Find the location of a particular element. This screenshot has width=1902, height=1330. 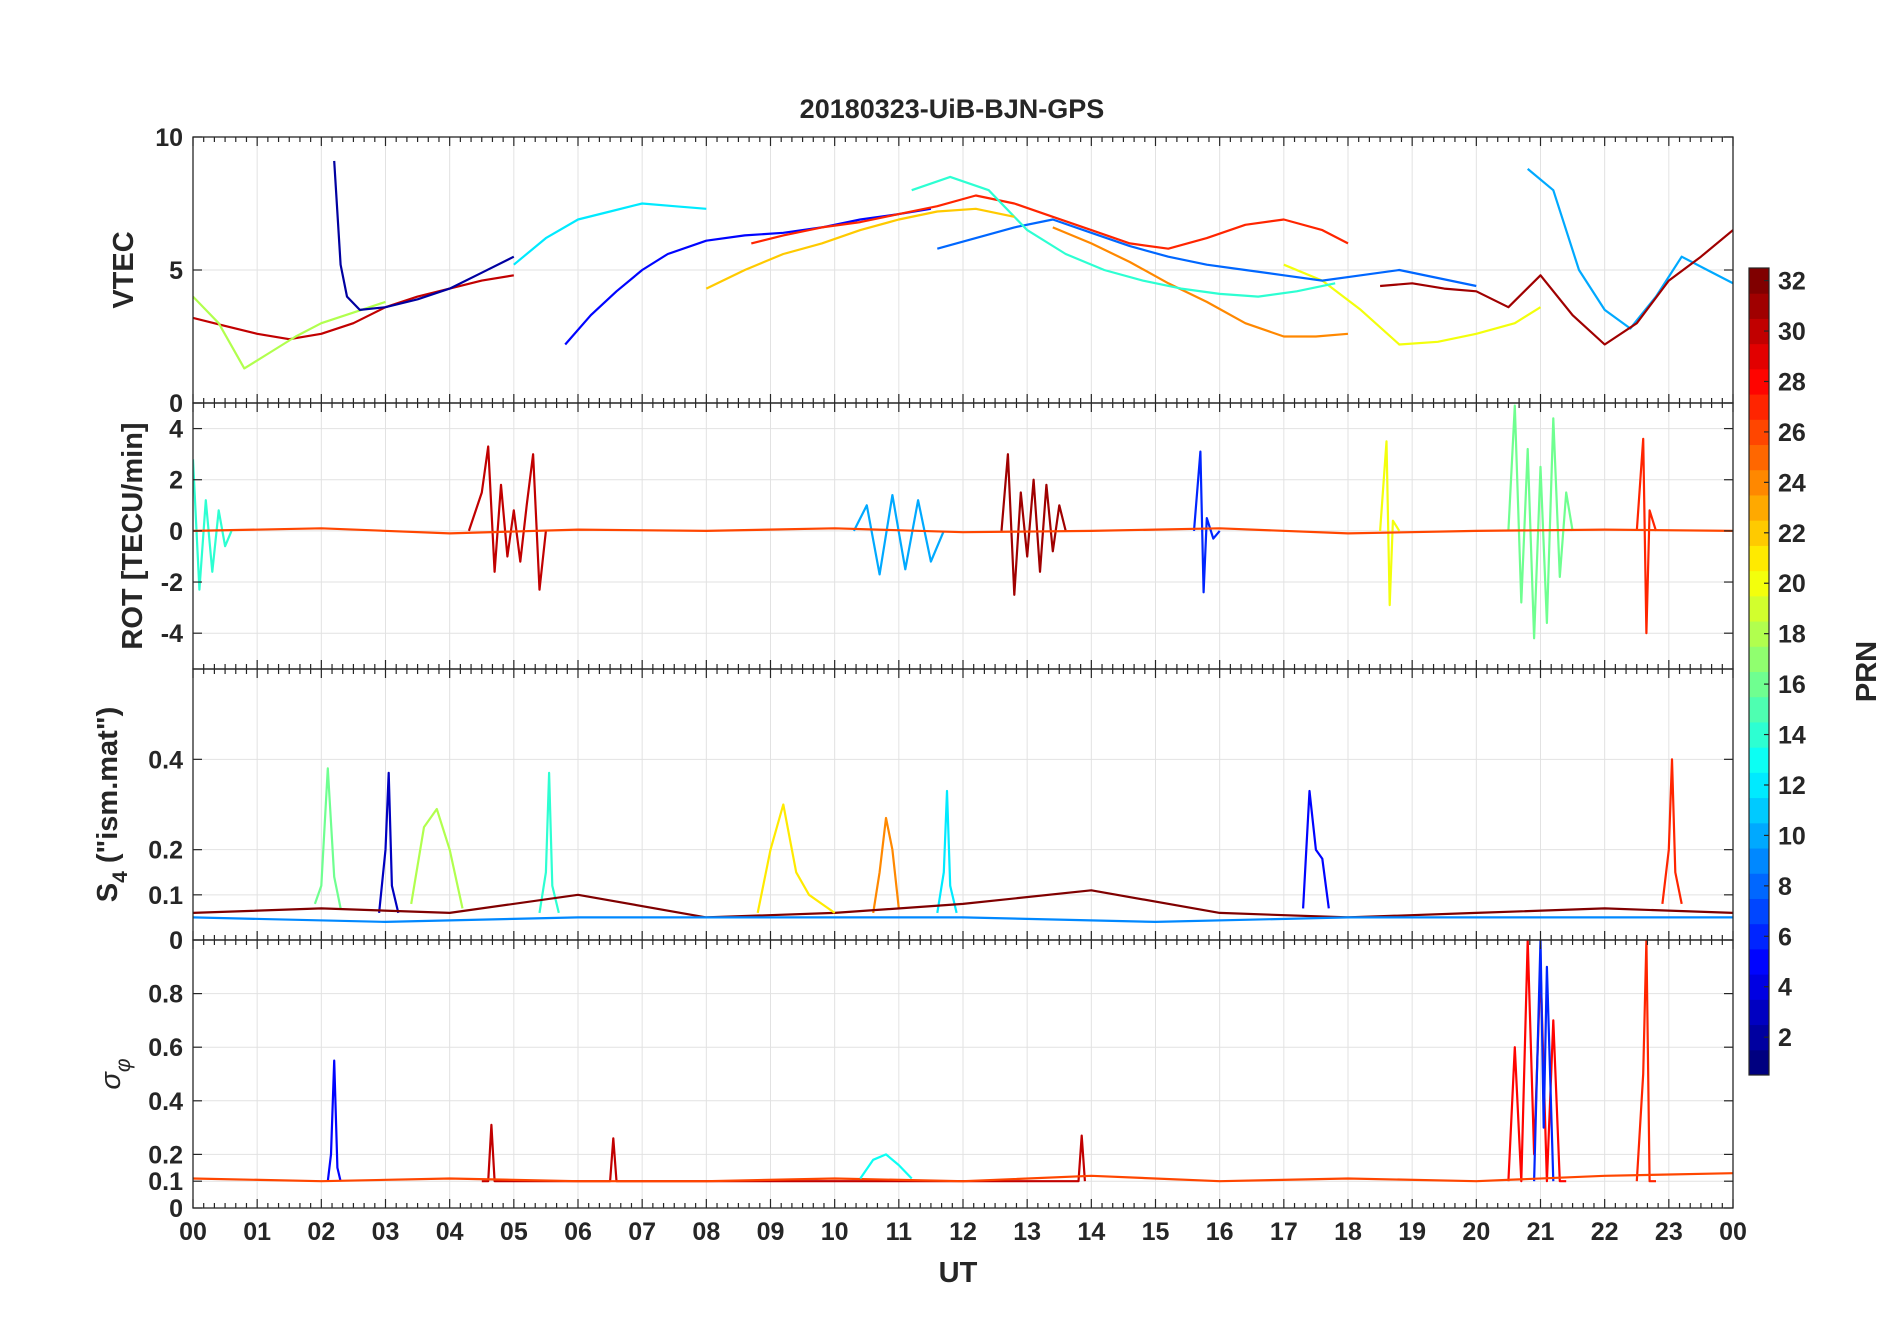

x-tick-label: 22 is located at coordinates (1605, 1232).